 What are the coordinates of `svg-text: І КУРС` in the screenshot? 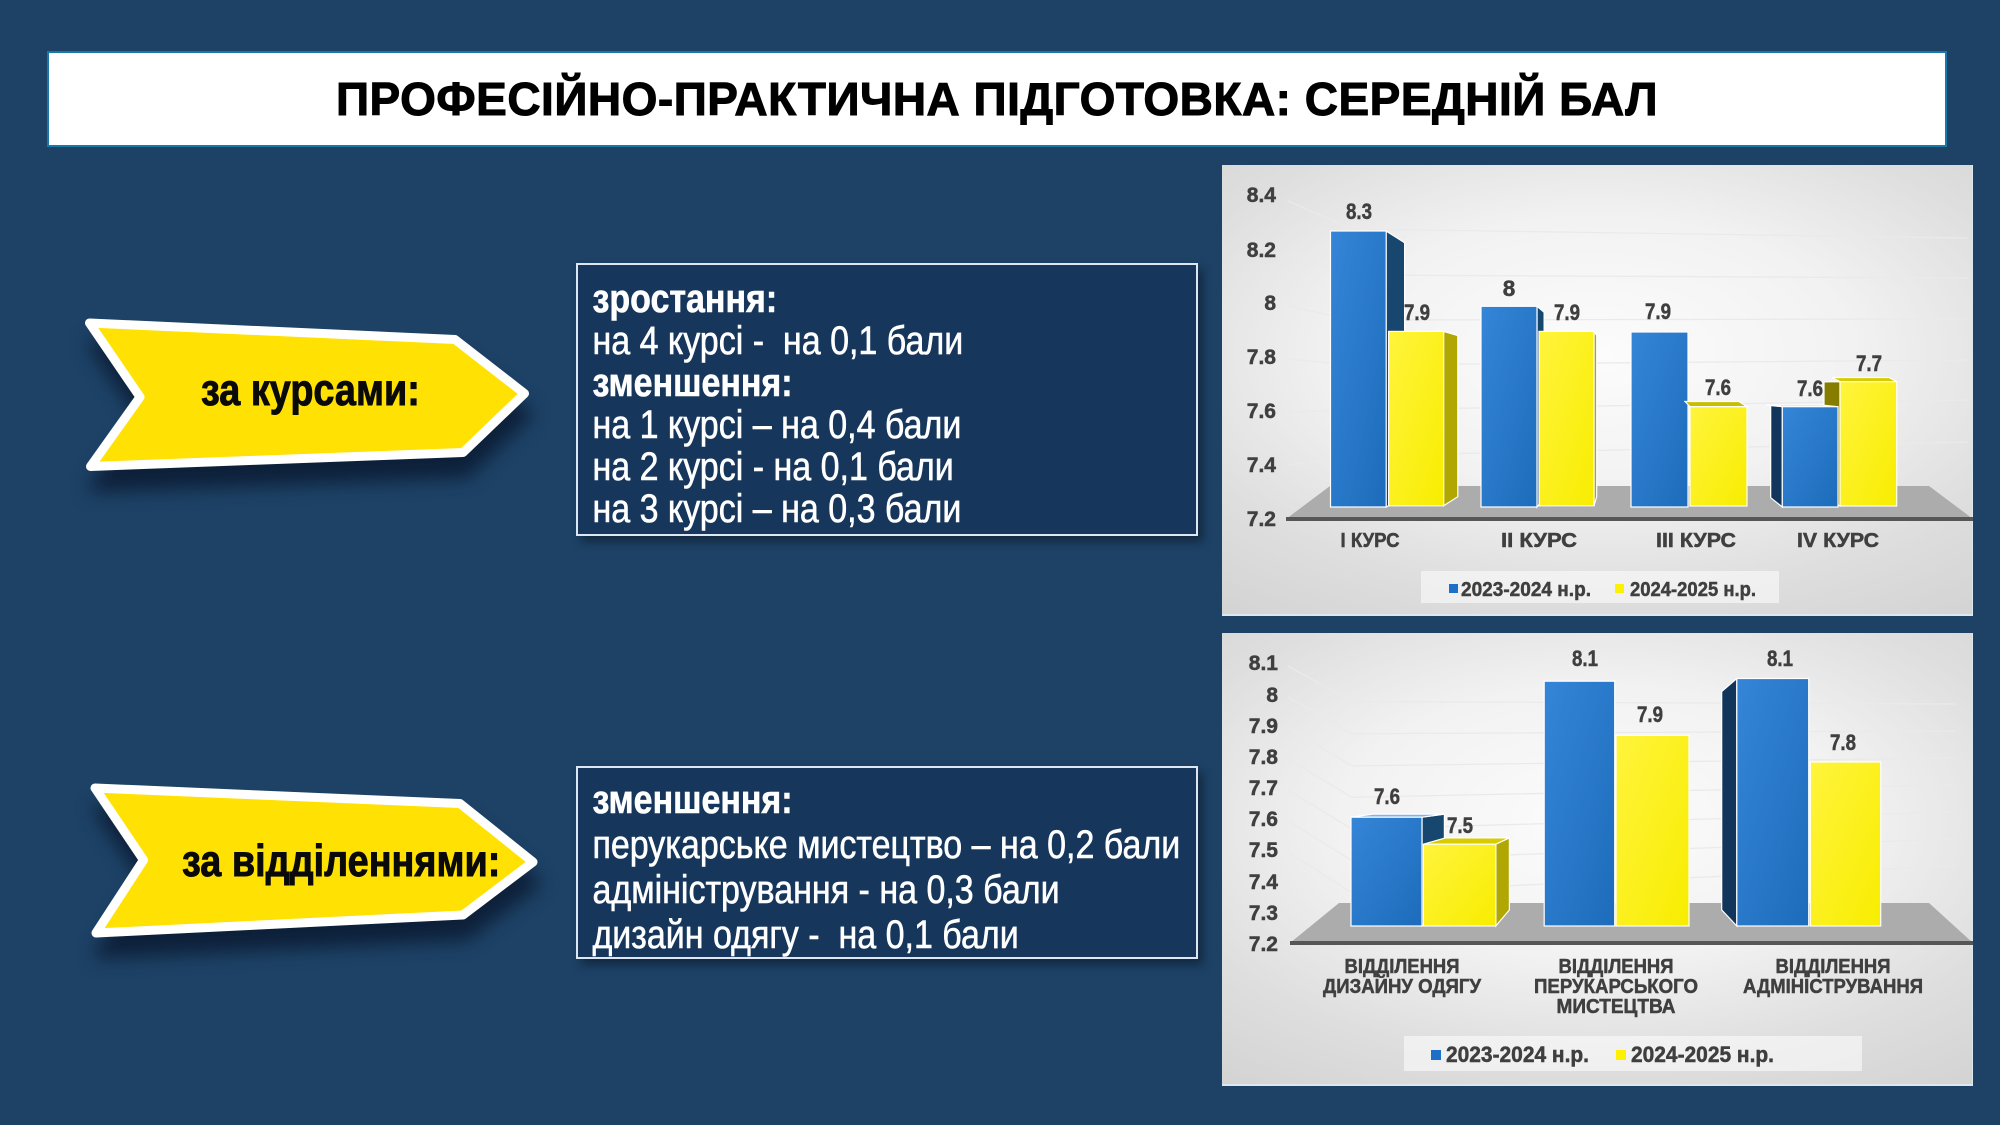 It's located at (1370, 541).